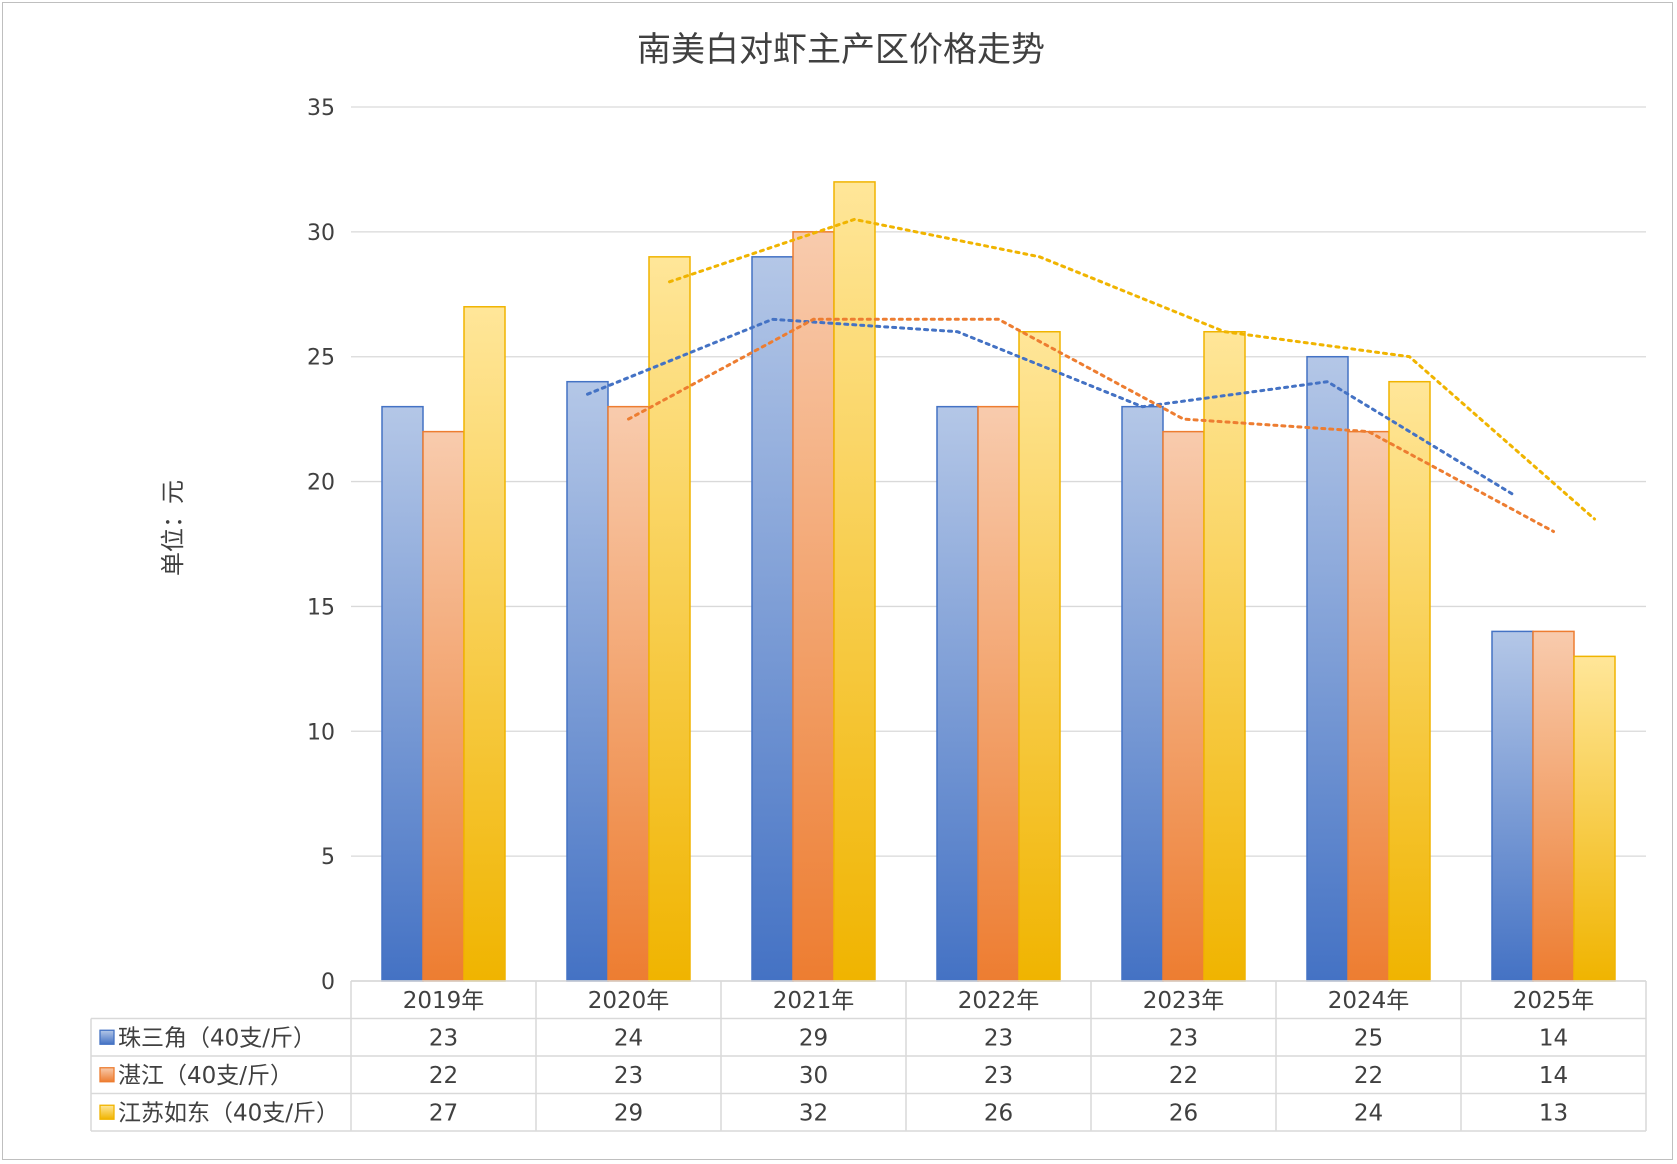  Describe the element at coordinates (321, 607) in the screenshot. I see `y-tick-label: 15` at that location.